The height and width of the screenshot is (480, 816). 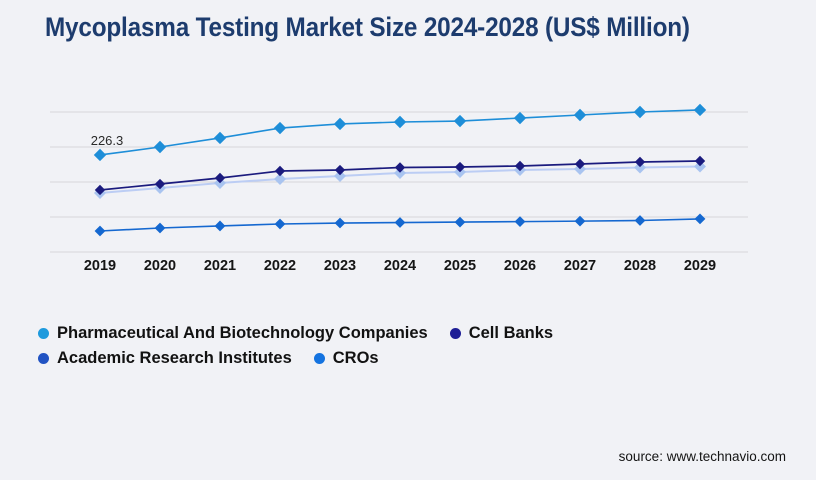 What do you see at coordinates (43, 333) in the screenshot?
I see `legend-dot-pharma-biotech-icon` at bounding box center [43, 333].